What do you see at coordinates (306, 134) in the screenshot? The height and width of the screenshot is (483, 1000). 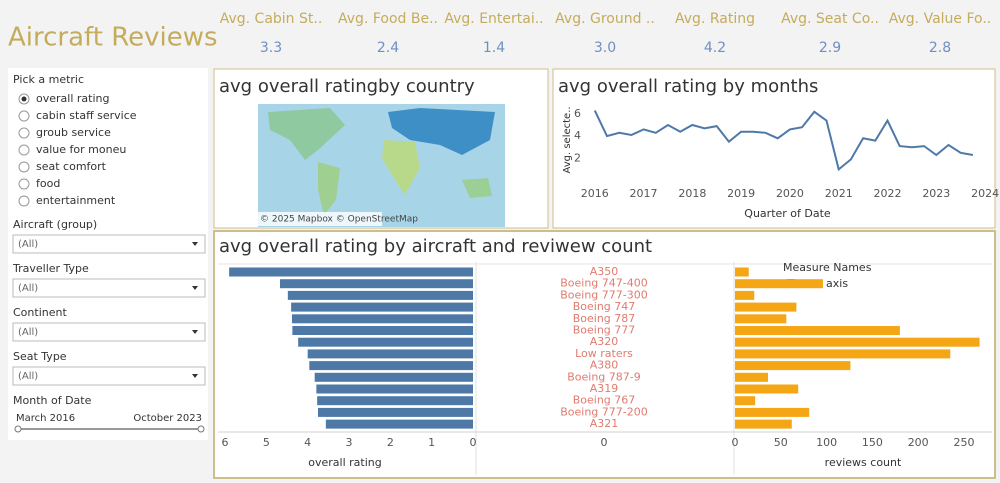 I see `north-america` at bounding box center [306, 134].